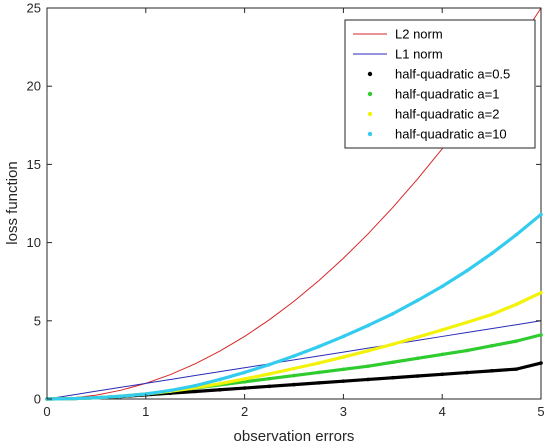 This screenshot has height=448, width=550. Describe the element at coordinates (145, 411) in the screenshot. I see `x-tick-label: 1` at that location.